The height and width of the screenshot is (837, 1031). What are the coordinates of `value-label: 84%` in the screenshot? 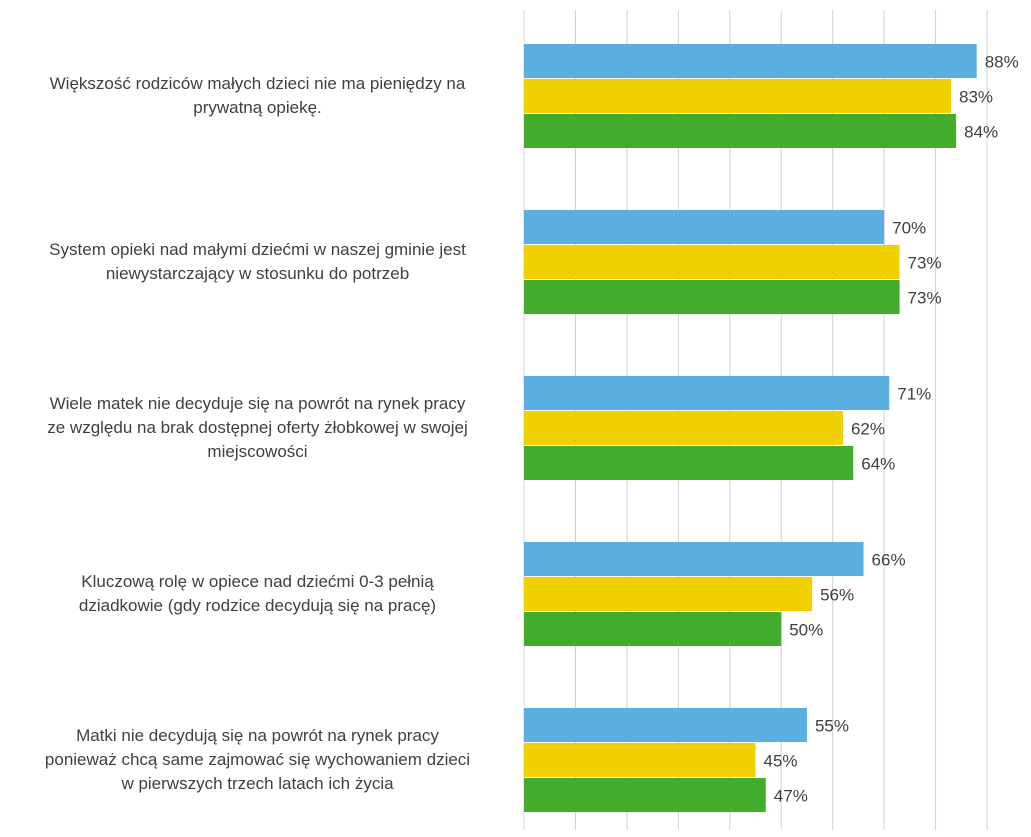 It's located at (981, 131).